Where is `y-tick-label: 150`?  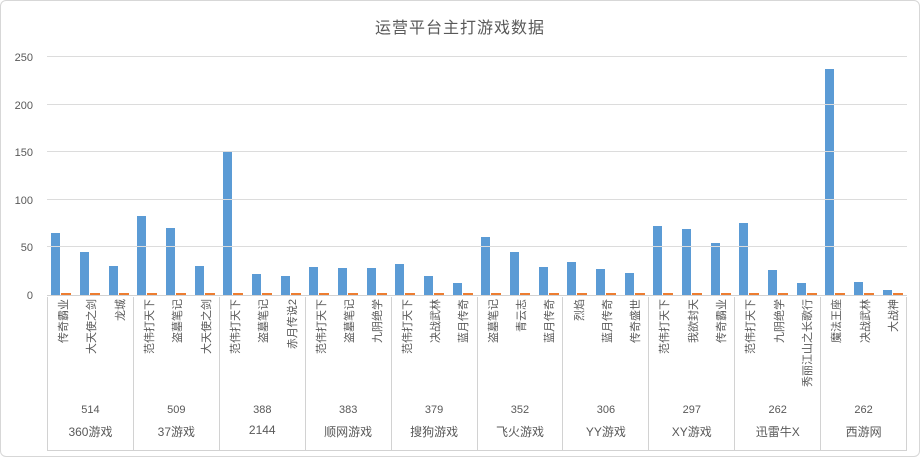
y-tick-label: 150 is located at coordinates (23, 153).